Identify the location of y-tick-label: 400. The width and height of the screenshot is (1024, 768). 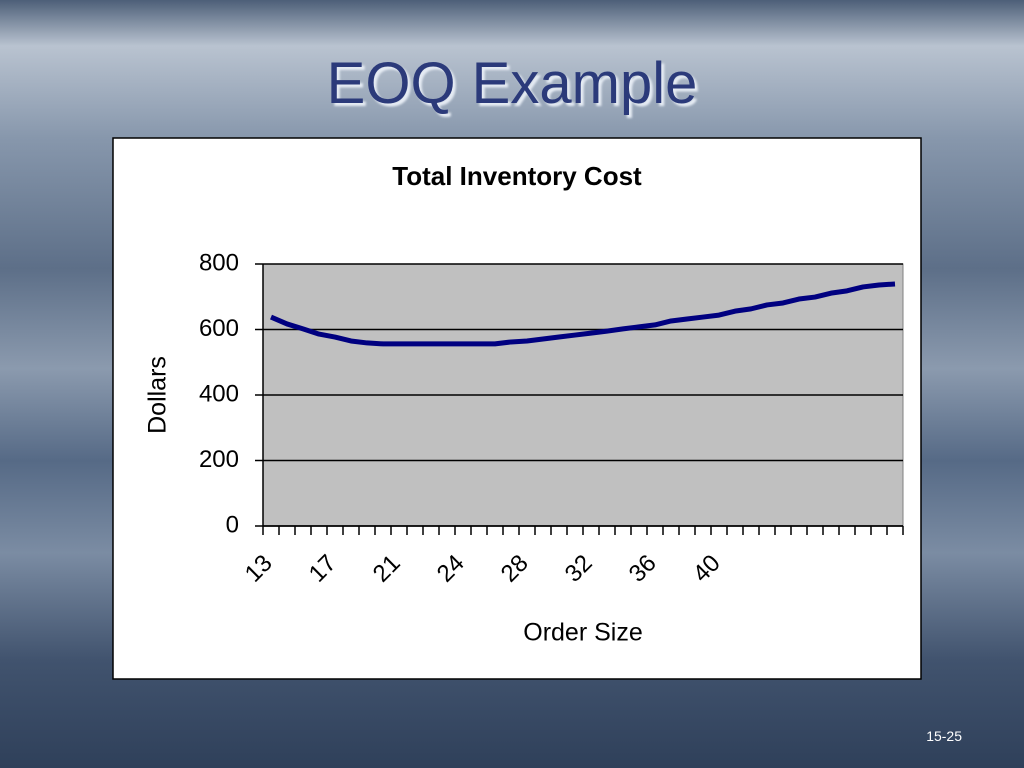
(219, 393).